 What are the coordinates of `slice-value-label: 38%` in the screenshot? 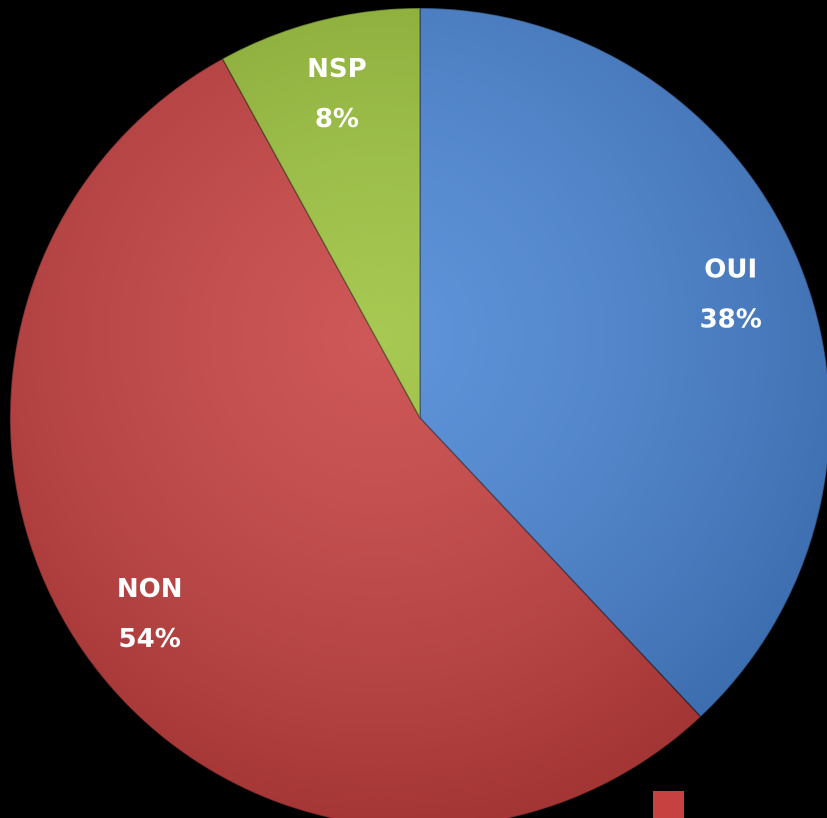 It's located at (731, 319).